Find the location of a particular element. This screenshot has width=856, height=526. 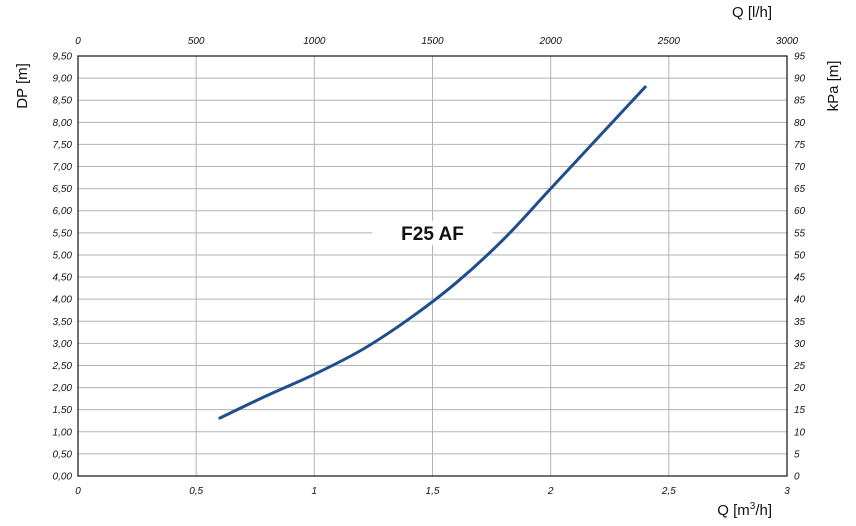

y-right-tick-label: 85 is located at coordinates (800, 101).